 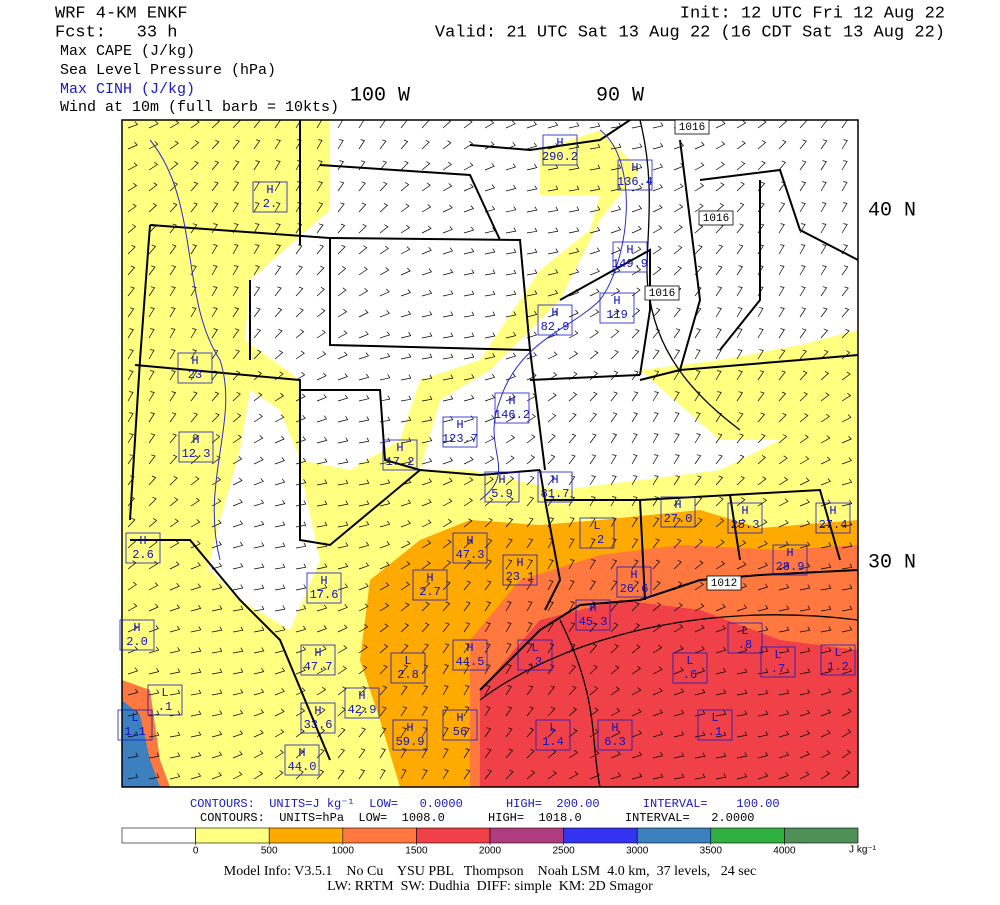 I want to click on center-value: 81.7, so click(x=555, y=494).